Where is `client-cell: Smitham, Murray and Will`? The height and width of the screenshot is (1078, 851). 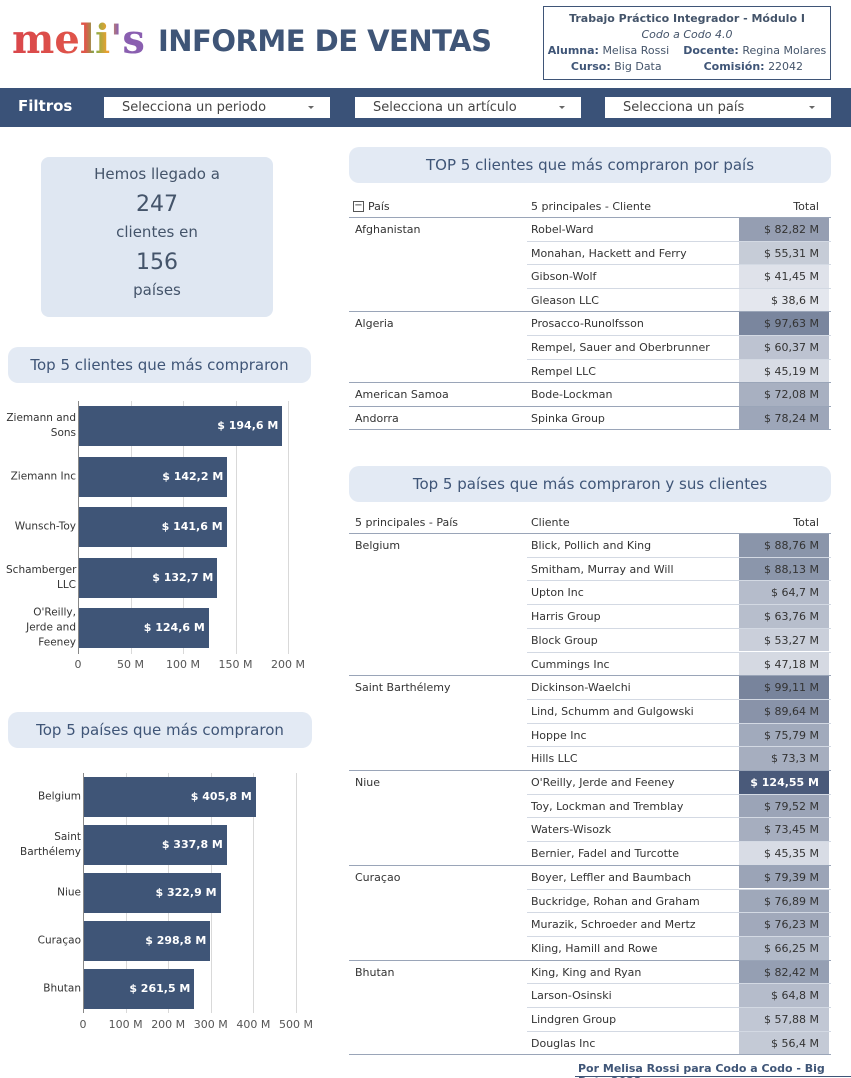 client-cell: Smitham, Murray and Will is located at coordinates (602, 569).